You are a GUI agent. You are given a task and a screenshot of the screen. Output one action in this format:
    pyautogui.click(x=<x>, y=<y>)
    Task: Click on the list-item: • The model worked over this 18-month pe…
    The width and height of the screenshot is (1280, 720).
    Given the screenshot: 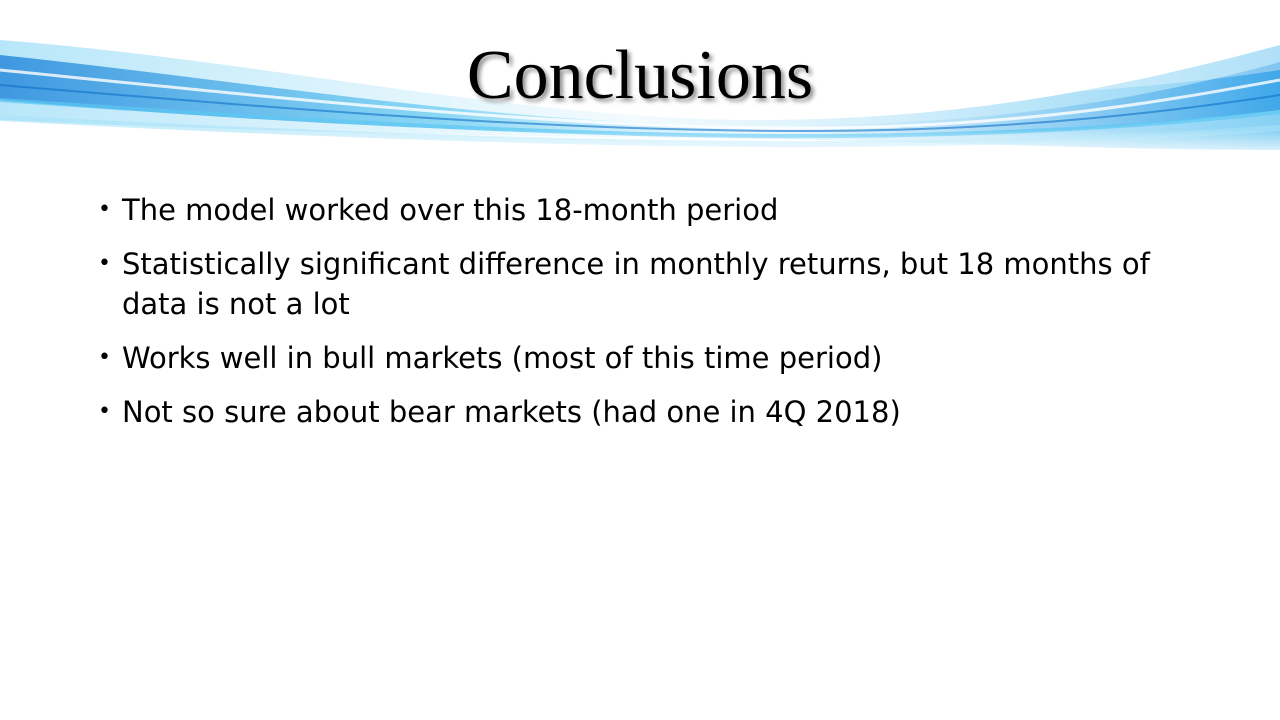 What is the action you would take?
    pyautogui.click(x=636, y=210)
    